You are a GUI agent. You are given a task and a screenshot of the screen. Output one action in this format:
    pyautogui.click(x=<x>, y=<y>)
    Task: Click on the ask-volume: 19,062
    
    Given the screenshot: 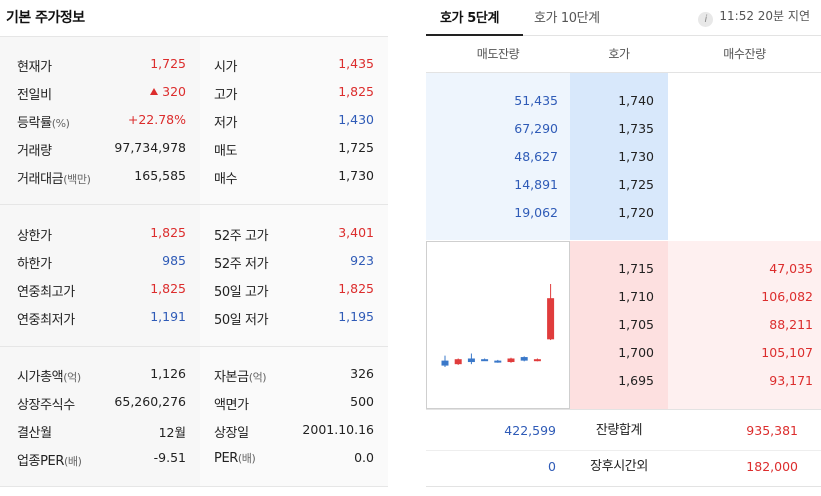 What is the action you would take?
    pyautogui.click(x=536, y=212)
    